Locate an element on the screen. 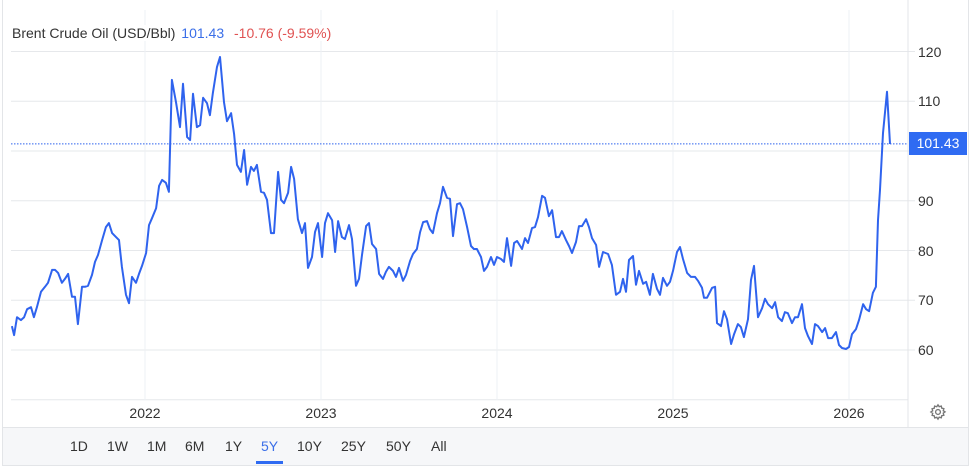 The width and height of the screenshot is (971, 468). x-tick-label: 2025 is located at coordinates (673, 413).